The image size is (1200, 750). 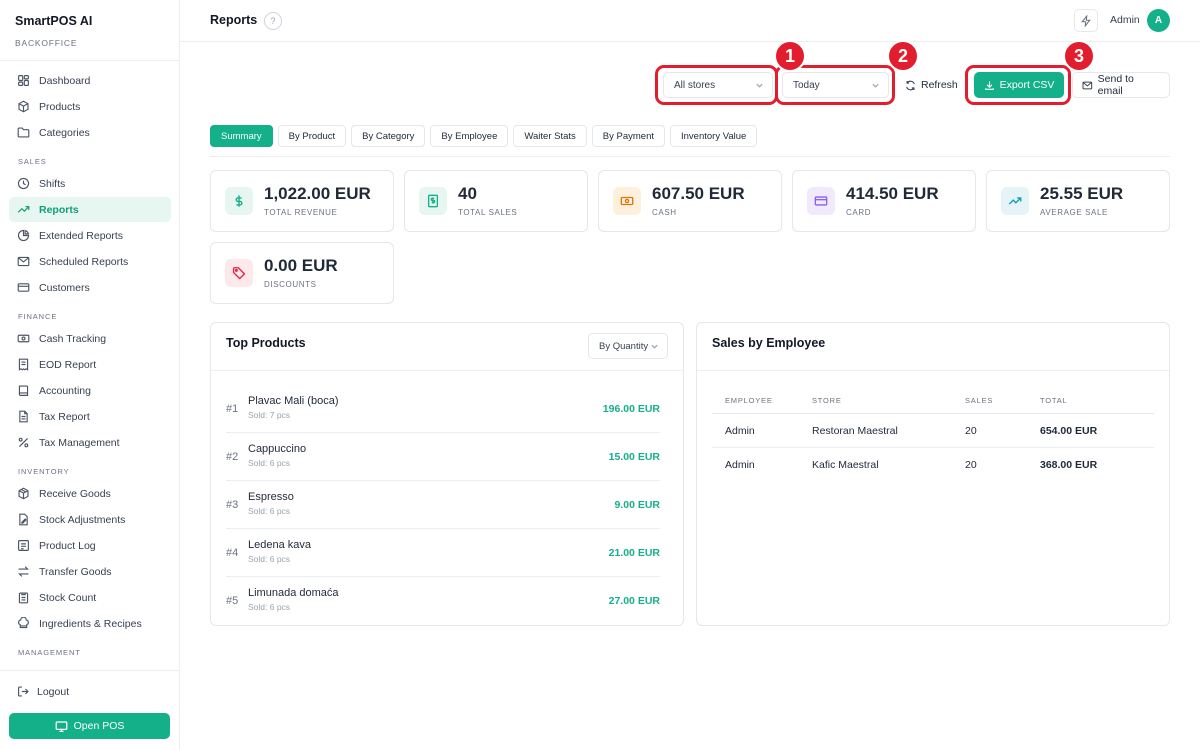 What do you see at coordinates (38, 316) in the screenshot?
I see `section-finance-heading: FINANCE` at bounding box center [38, 316].